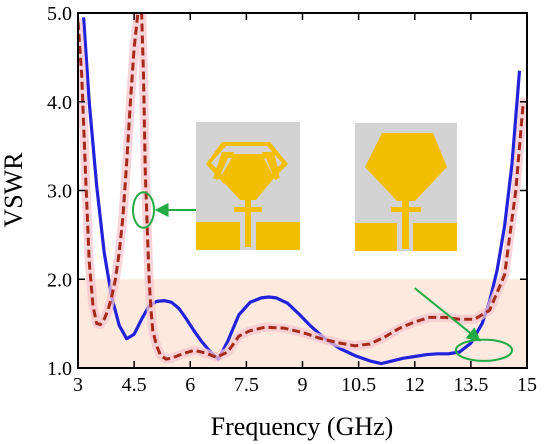  Describe the element at coordinates (14, 190) in the screenshot. I see `y-axis-title: VSWR` at that location.